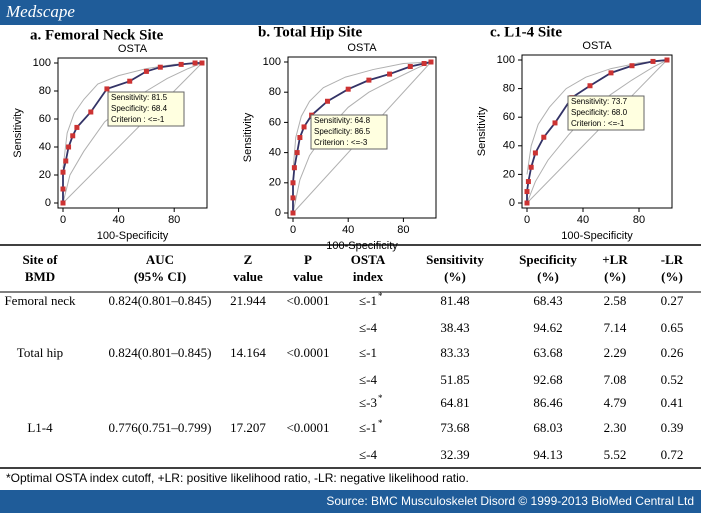 The height and width of the screenshot is (513, 701). I want to click on table-cell: 2.30, so click(615, 427).